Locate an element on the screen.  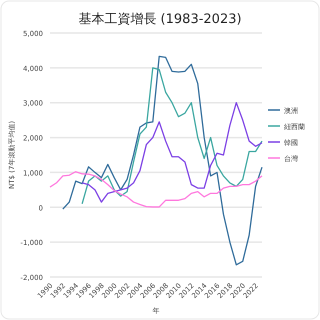
line-series is located at coordinates (156, 189).